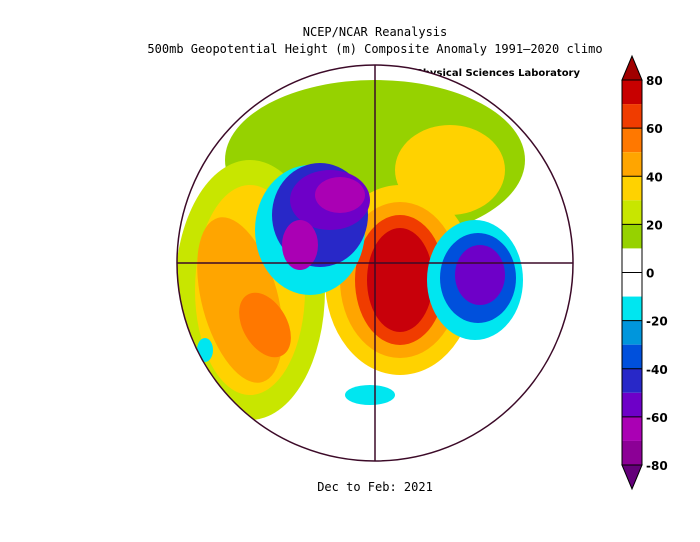  Describe the element at coordinates (654, 129) in the screenshot. I see `colorbar-tick-label: 60` at that location.